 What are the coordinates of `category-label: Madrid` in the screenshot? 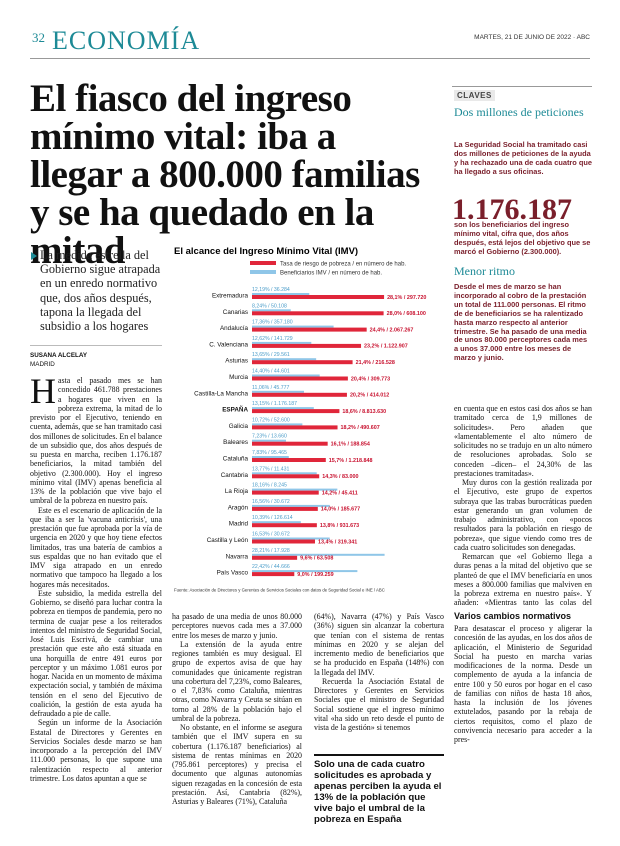 It's located at (239, 524).